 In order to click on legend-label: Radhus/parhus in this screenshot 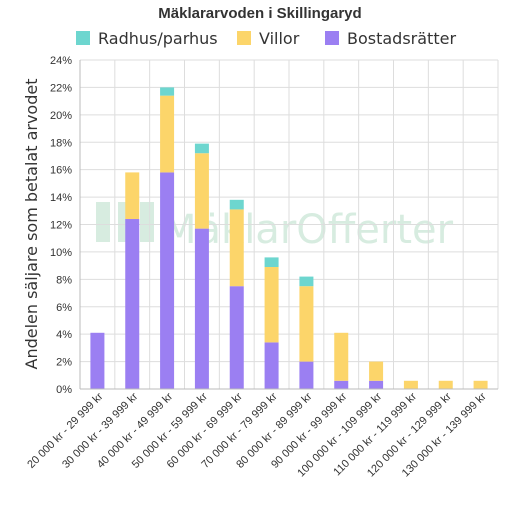, I will do `click(158, 38)`.